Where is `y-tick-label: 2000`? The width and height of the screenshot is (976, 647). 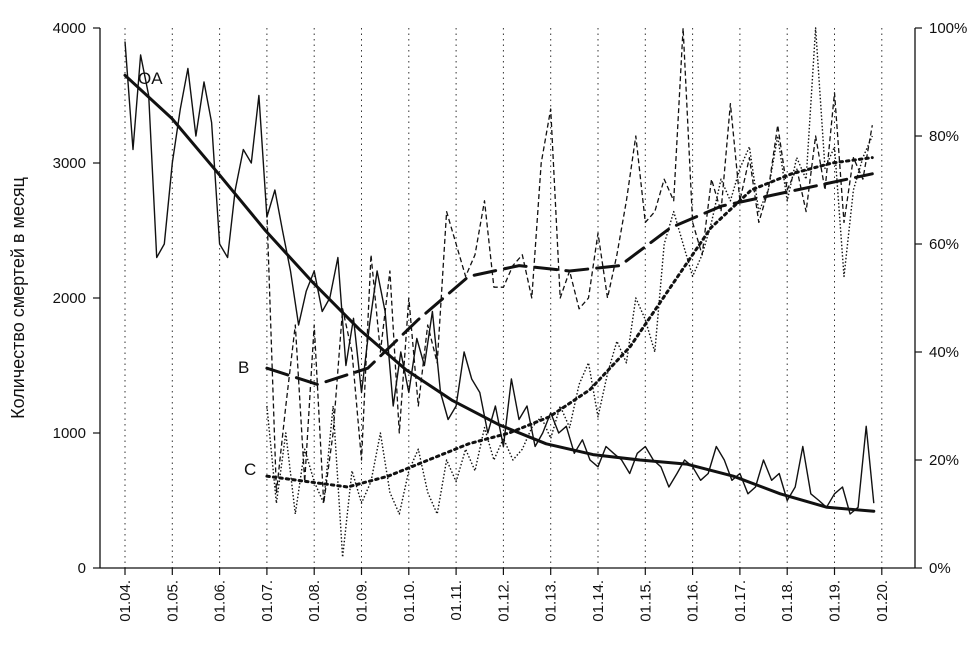
y-tick-label: 2000 is located at coordinates (69, 298).